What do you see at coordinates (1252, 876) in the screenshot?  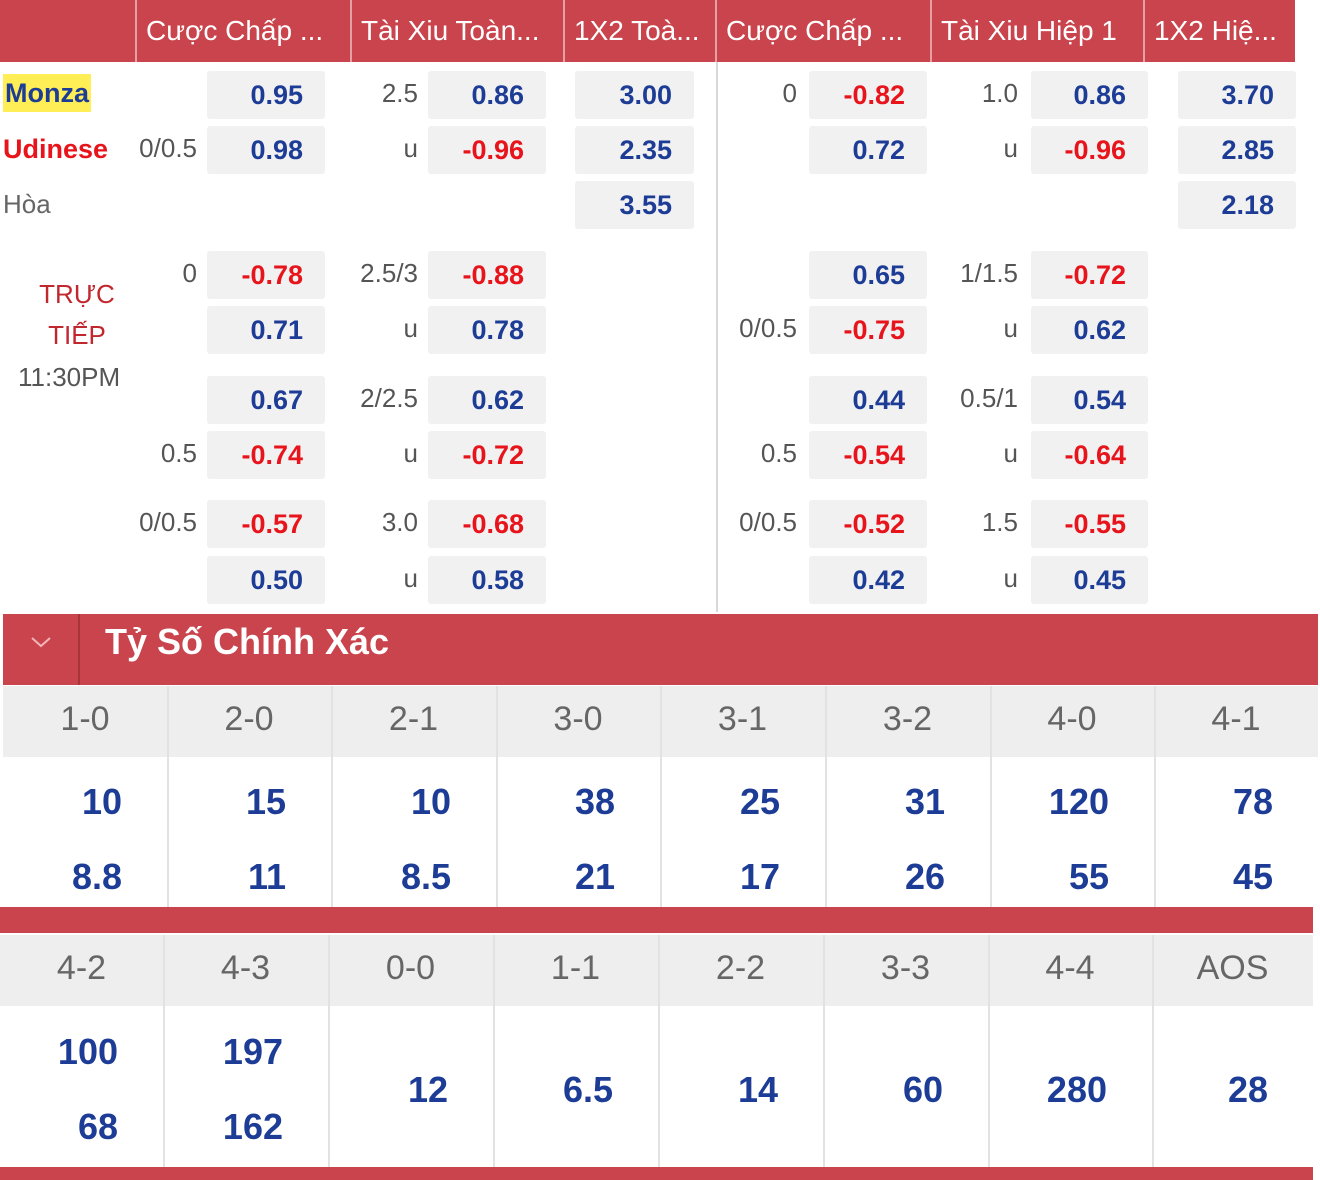 I see `score-odds: 45` at bounding box center [1252, 876].